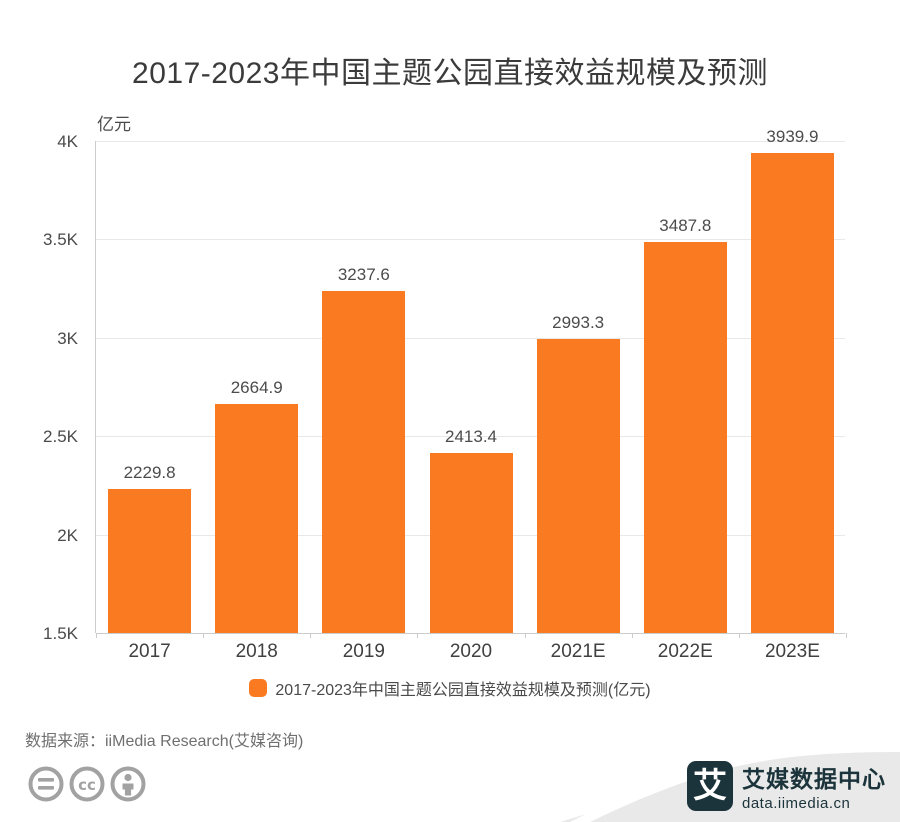 The image size is (900, 822). What do you see at coordinates (471, 543) in the screenshot?
I see `bar-2020` at bounding box center [471, 543].